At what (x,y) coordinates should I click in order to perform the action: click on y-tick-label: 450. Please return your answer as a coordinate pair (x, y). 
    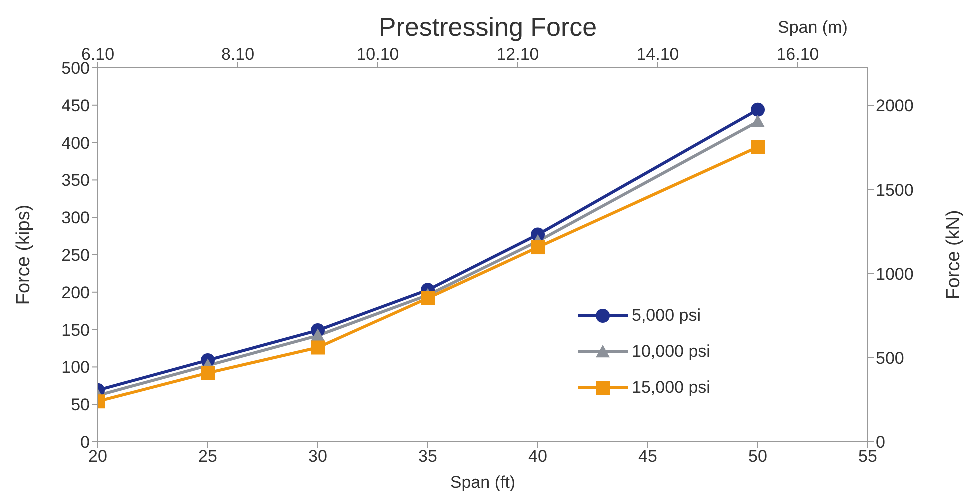
    Looking at the image, I should click on (76, 106).